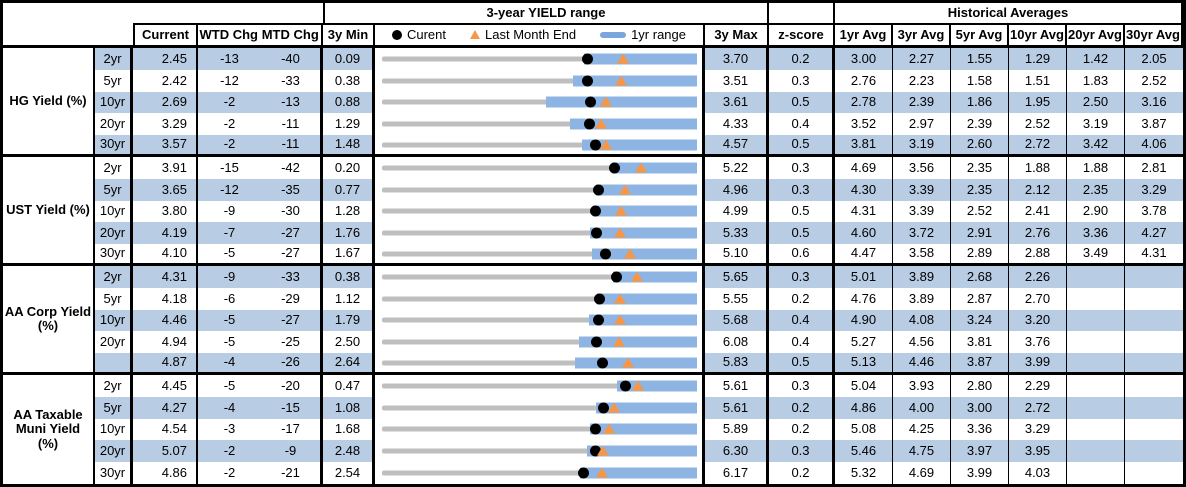 This screenshot has width=1186, height=487. What do you see at coordinates (864, 233) in the screenshot?
I see `cell-avg-1: 4.60` at bounding box center [864, 233].